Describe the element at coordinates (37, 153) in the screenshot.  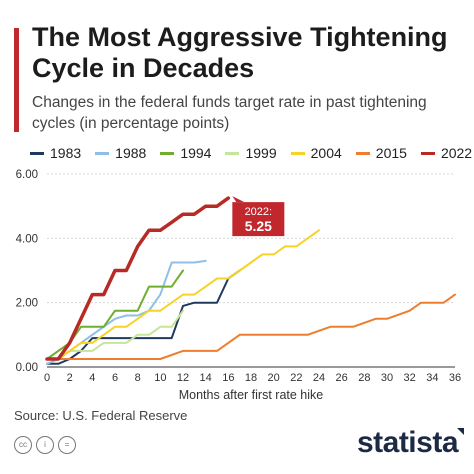
I see `legend-swatch-1983` at that location.